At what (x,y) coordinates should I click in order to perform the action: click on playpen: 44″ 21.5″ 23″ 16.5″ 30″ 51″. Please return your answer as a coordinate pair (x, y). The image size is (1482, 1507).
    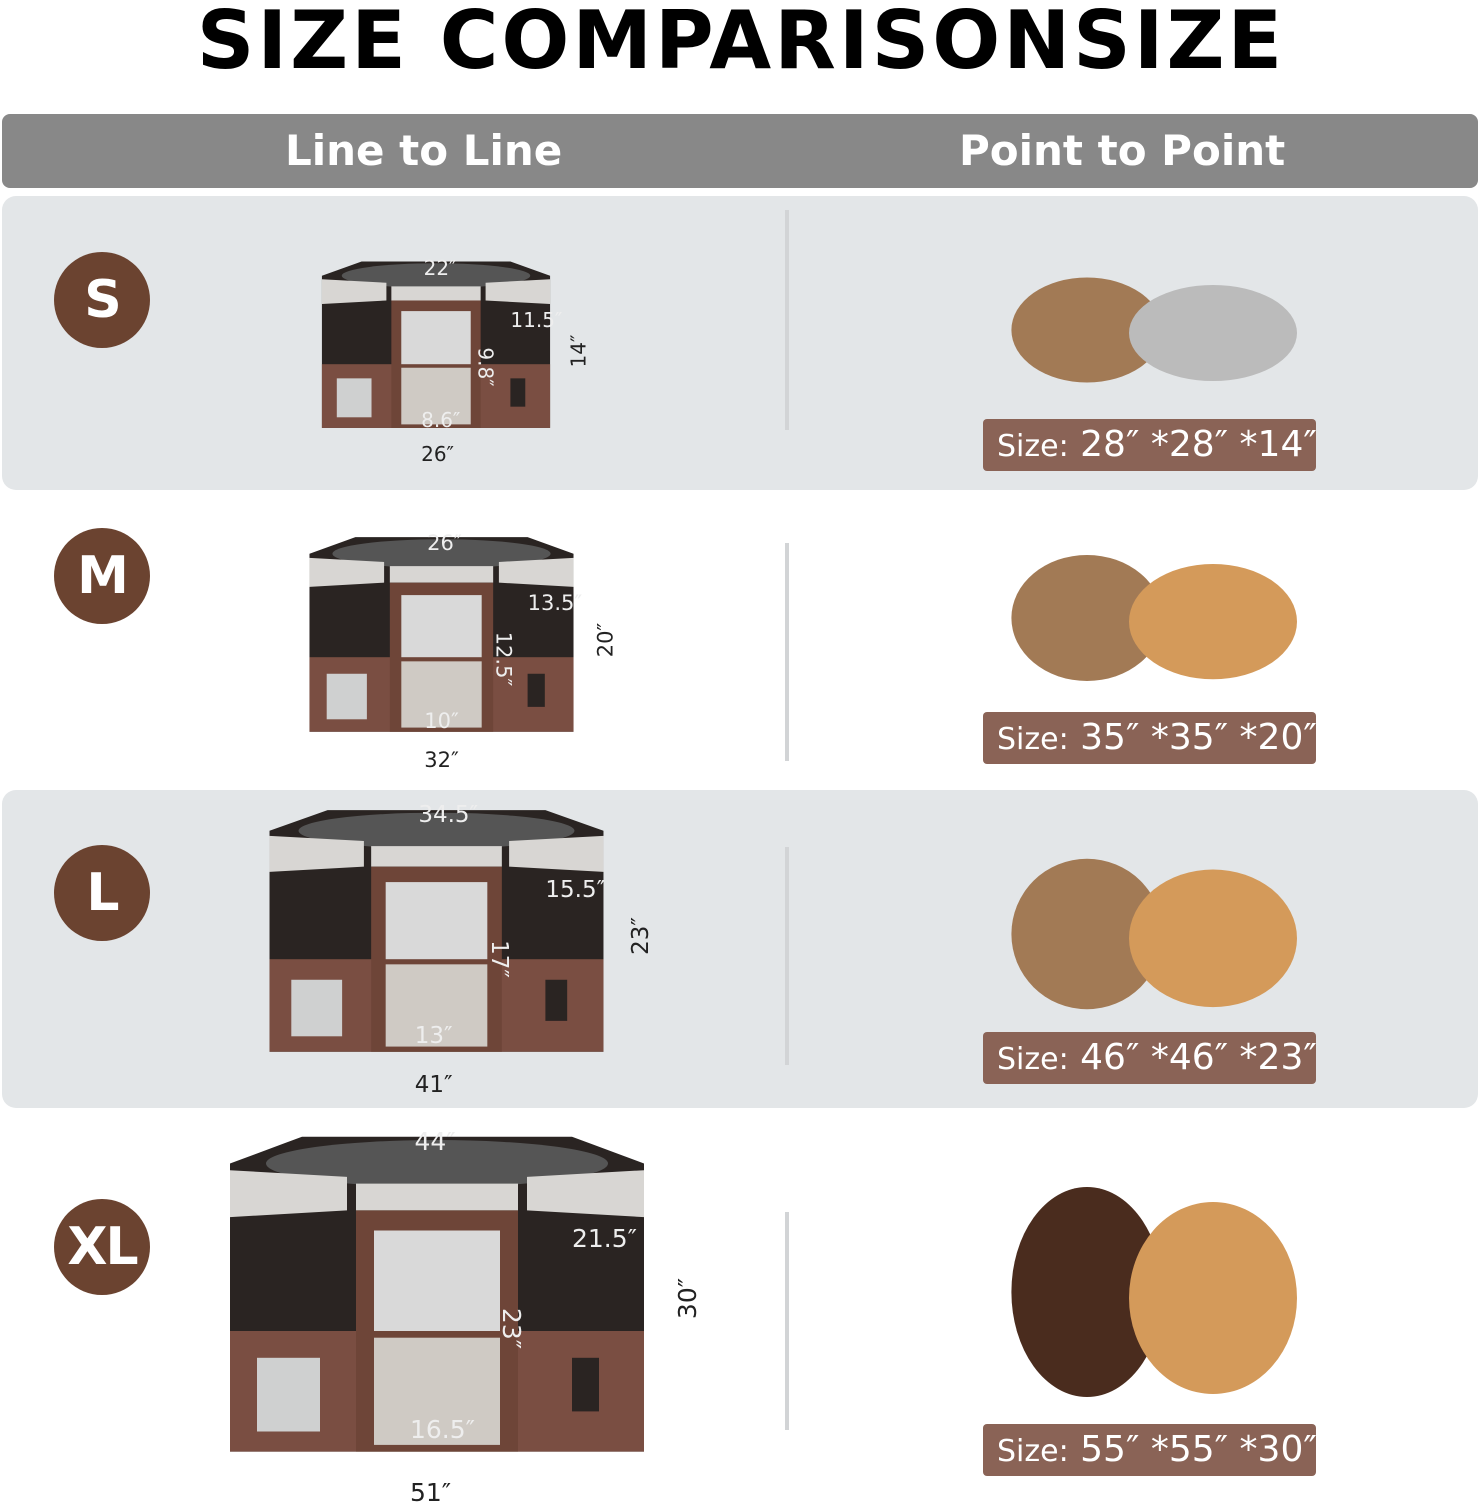
    Looking at the image, I should click on (457, 1316).